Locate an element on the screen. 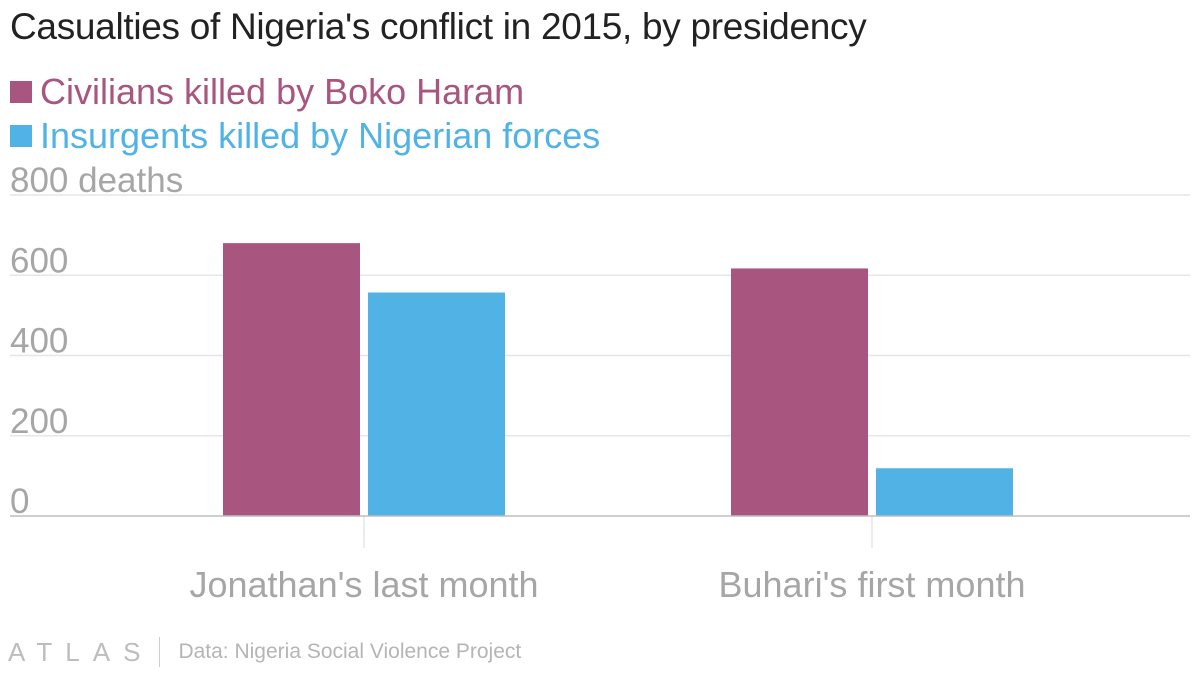 This screenshot has height=675, width=1200. x-tick-label: Buhari's first month is located at coordinates (872, 584).